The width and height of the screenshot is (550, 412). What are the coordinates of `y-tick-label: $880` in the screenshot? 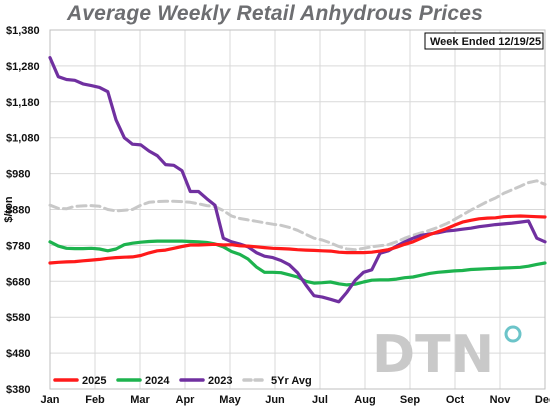 It's located at (18, 211).